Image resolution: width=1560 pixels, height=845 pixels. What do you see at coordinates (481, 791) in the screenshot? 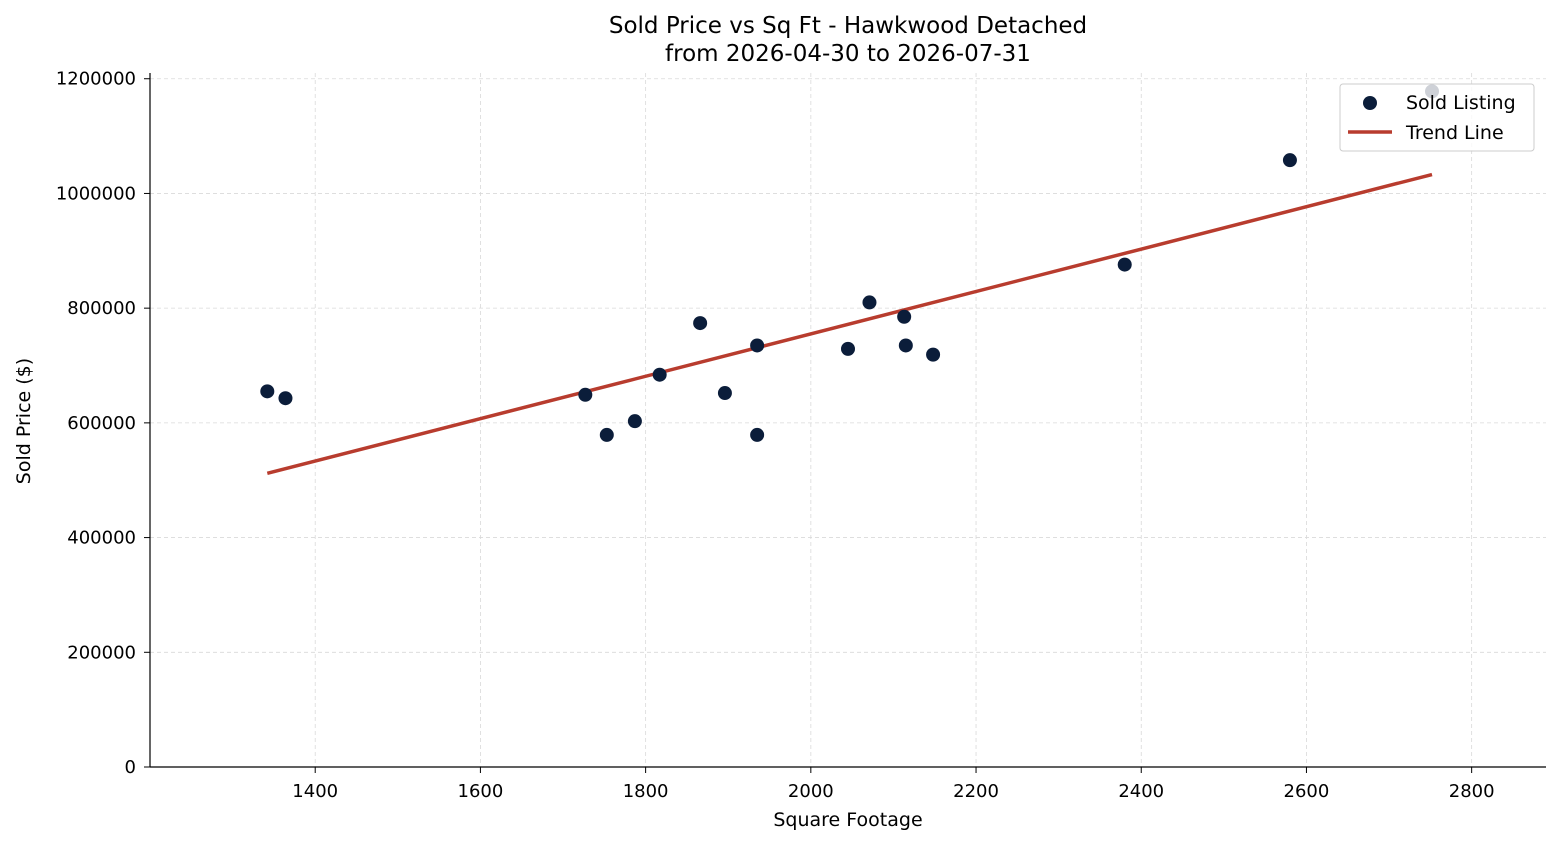
I see `x-tick-label-1600: 1600` at bounding box center [481, 791].